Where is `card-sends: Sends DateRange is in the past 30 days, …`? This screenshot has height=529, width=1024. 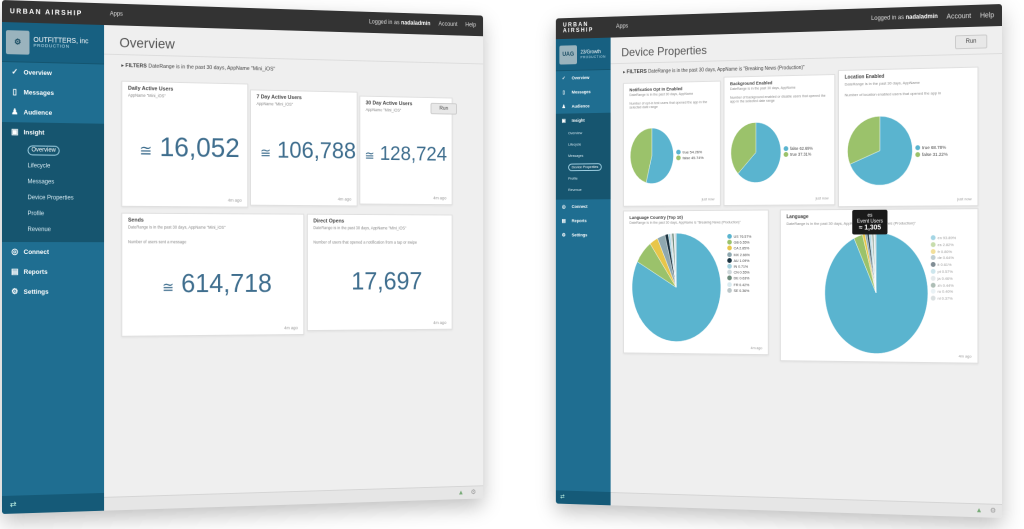
card-sends: Sends DateRange is in the past 30 days, … is located at coordinates (213, 274).